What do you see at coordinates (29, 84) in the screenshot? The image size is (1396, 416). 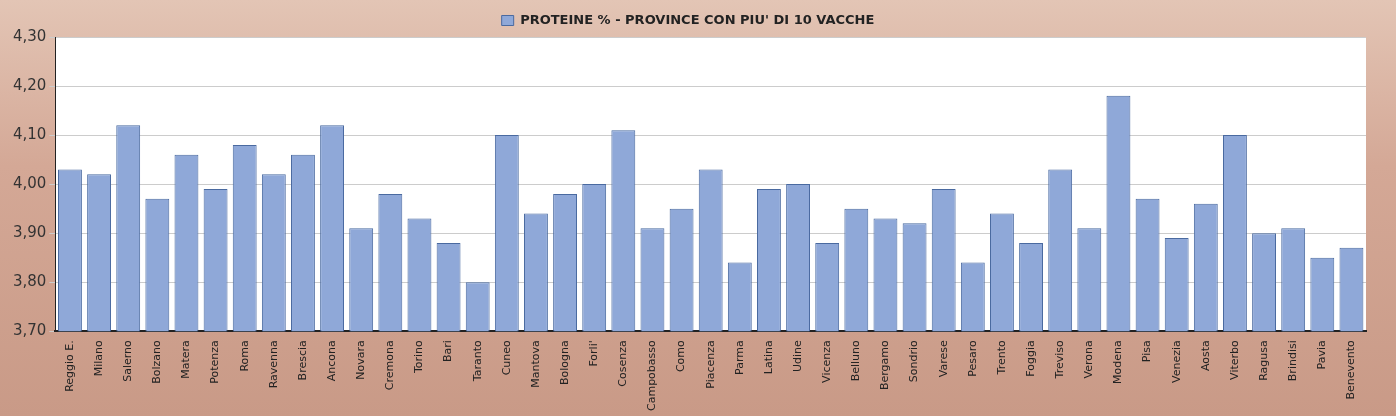 I see `y-tick-label: 4,20` at bounding box center [29, 84].